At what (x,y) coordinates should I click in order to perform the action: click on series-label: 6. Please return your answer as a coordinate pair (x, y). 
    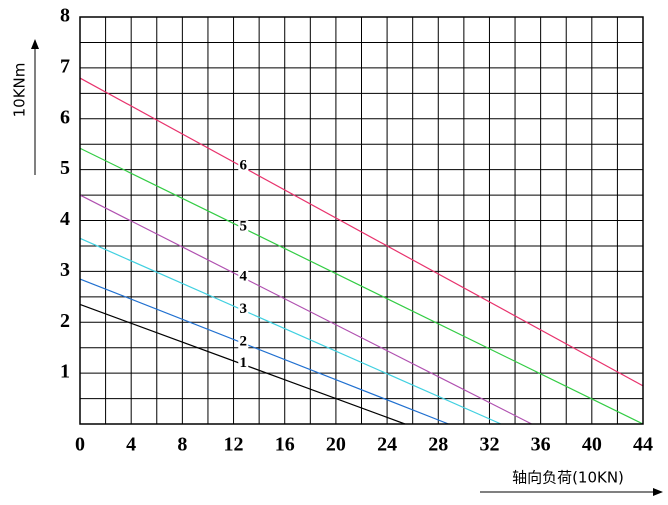
    Looking at the image, I should click on (244, 166).